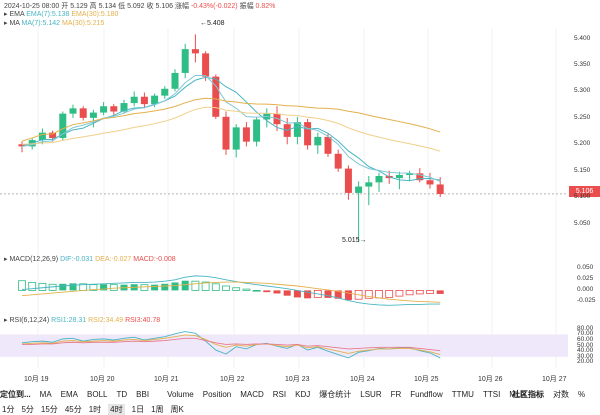  Describe the element at coordinates (518, 394) in the screenshot. I see `indicator-button-mlr: MLR` at that location.